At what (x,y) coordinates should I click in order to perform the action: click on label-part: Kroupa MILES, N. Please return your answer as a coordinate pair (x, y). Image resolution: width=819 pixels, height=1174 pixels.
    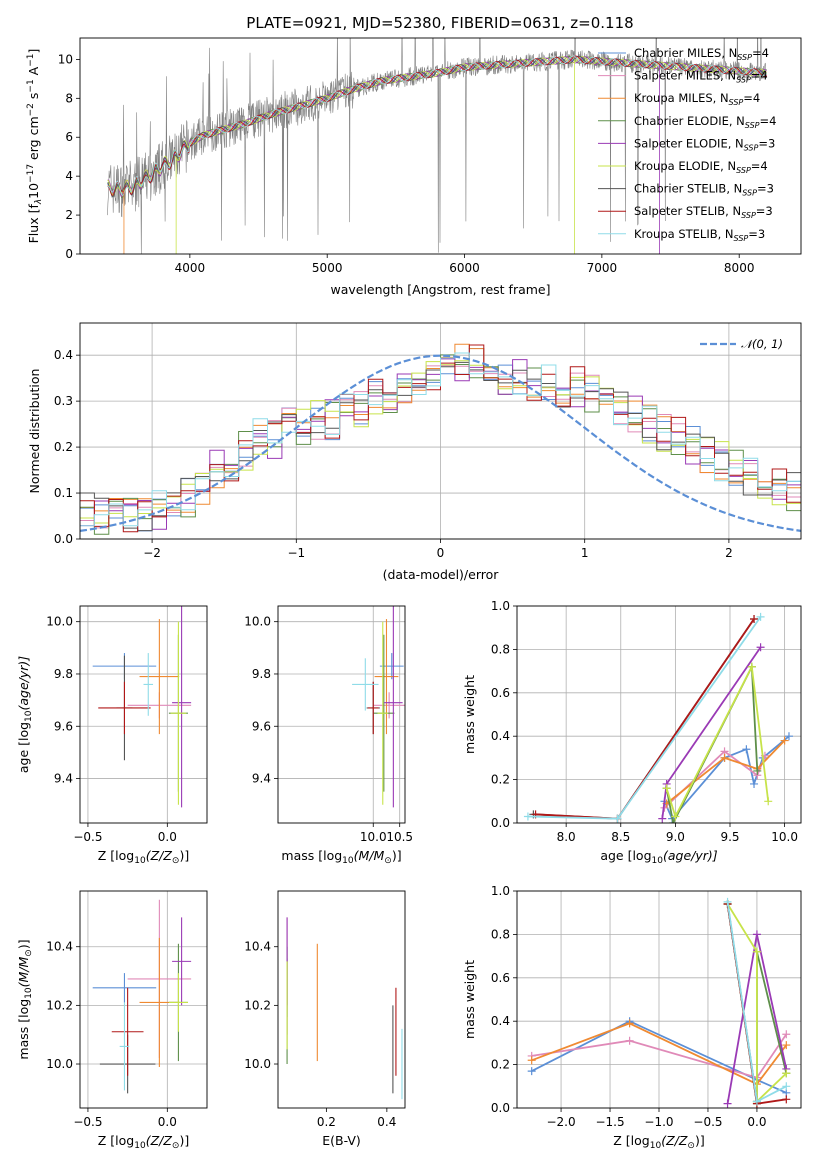
    Looking at the image, I should click on (681, 98).